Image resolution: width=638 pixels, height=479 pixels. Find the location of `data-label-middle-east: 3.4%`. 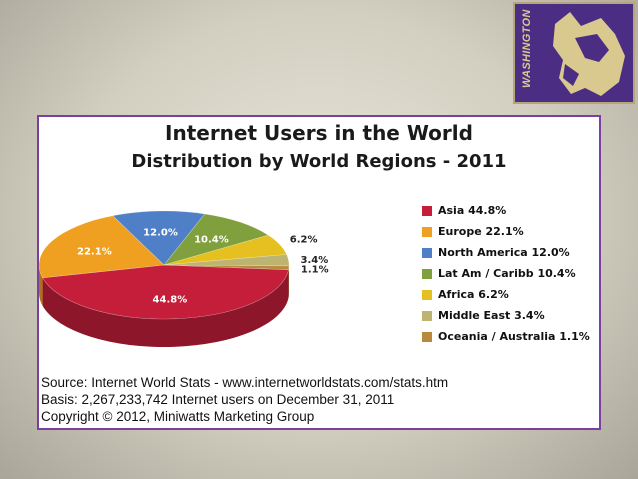

data-label-middle-east: 3.4% is located at coordinates (315, 260).